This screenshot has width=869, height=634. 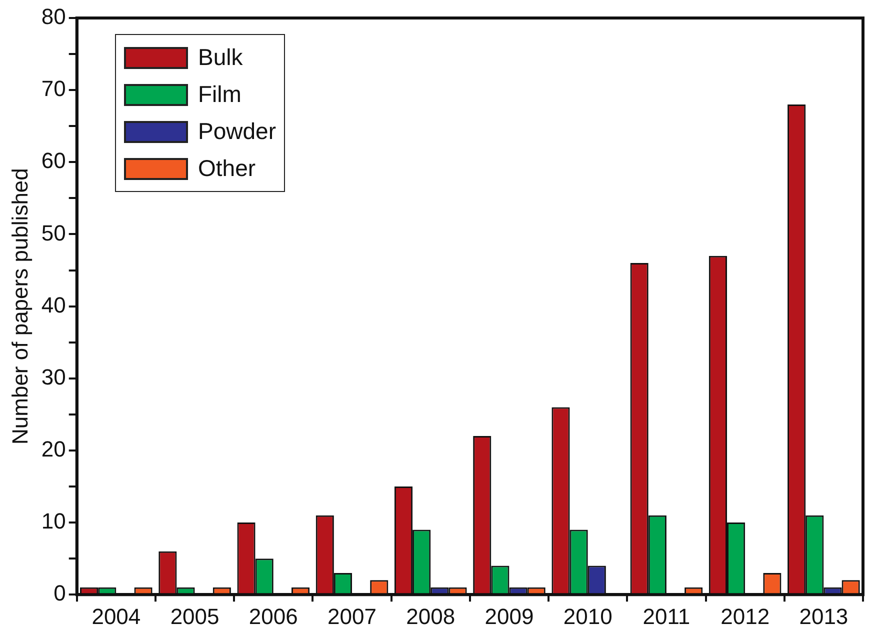 I want to click on x-tick-label: 2005, so click(x=195, y=616).